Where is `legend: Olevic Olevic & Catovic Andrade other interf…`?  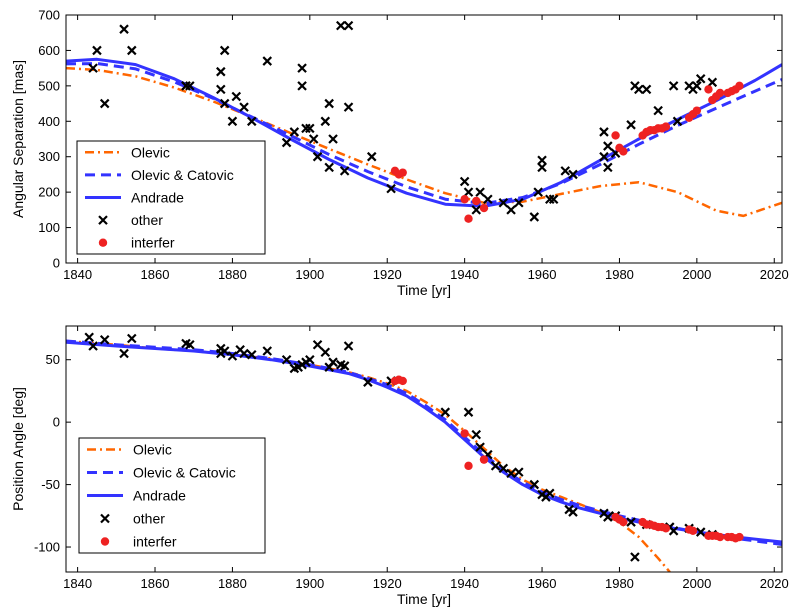
legend: Olevic Olevic & Catovic Andrade other interf… is located at coordinates (171, 197).